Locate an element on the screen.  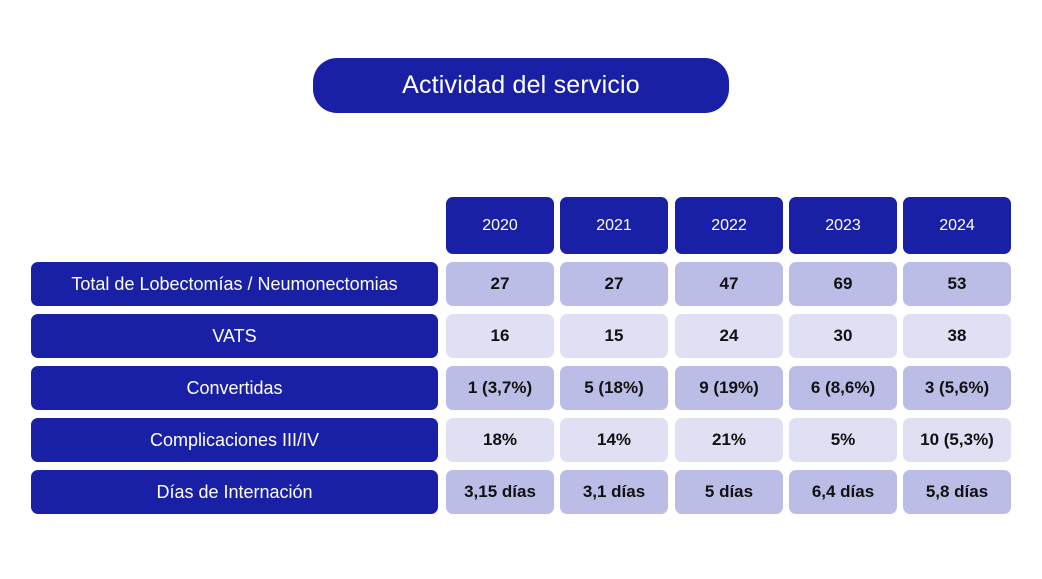
table-cell: 3,1 días is located at coordinates (614, 492).